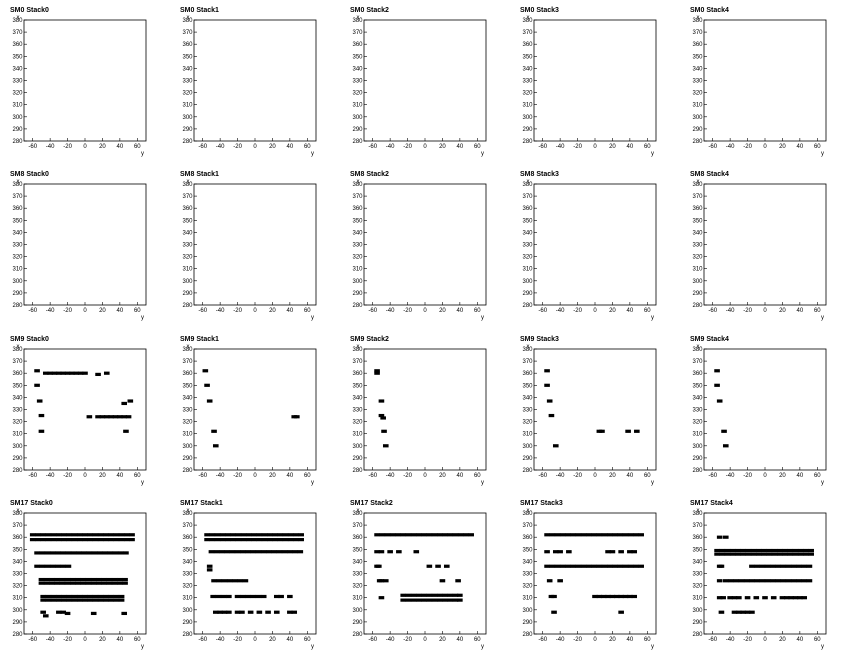 The height and width of the screenshot is (656, 851). I want to click on x-tick-label: -40, so click(560, 311).